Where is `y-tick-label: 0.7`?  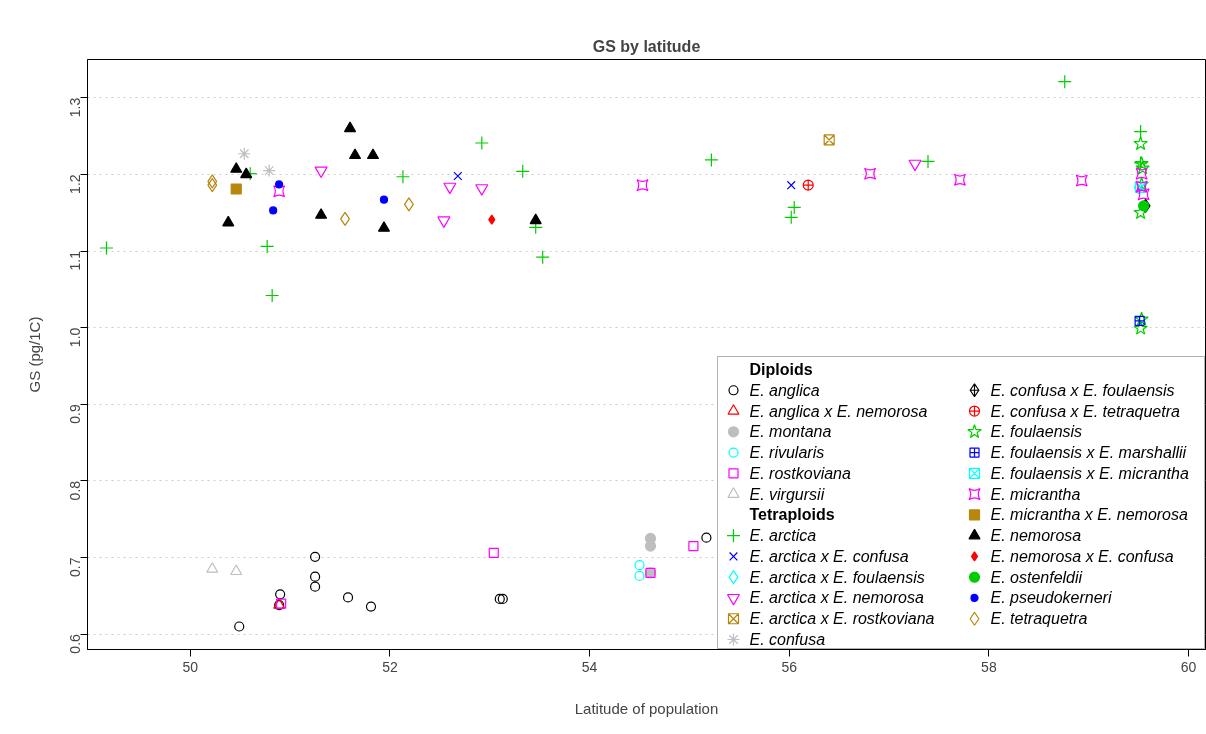
y-tick-label: 0.7 is located at coordinates (75, 567).